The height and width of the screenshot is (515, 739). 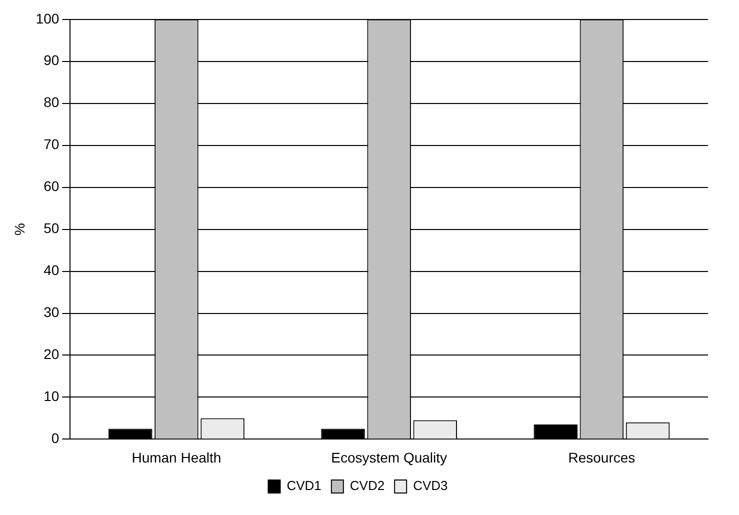 What do you see at coordinates (52, 270) in the screenshot?
I see `y-tick-label: 40` at bounding box center [52, 270].